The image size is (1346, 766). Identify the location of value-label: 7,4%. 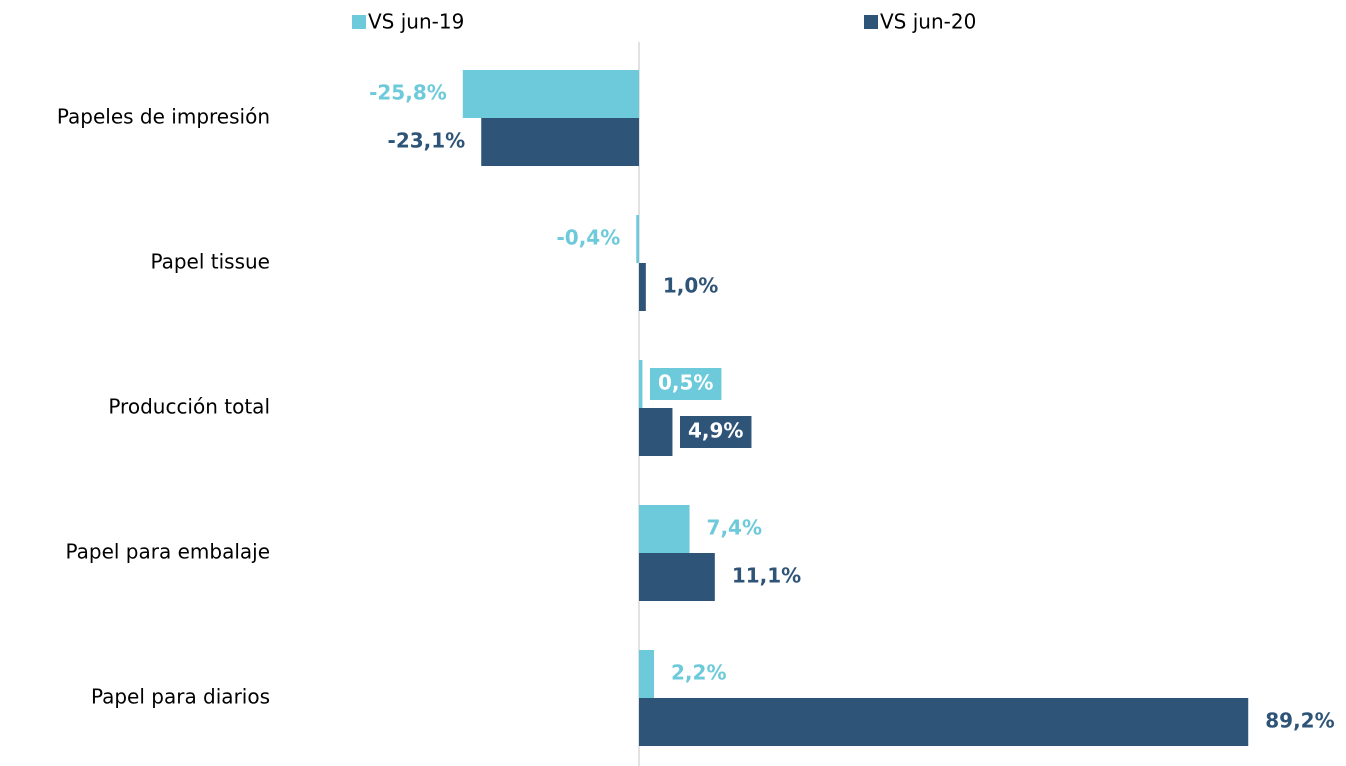
(734, 528).